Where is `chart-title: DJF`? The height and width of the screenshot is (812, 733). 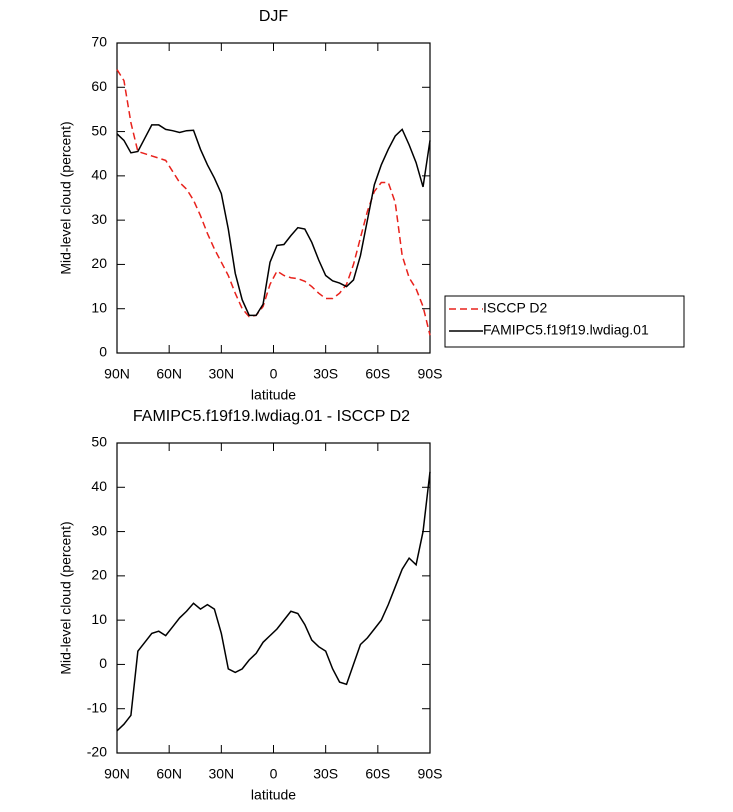 chart-title: DJF is located at coordinates (274, 16).